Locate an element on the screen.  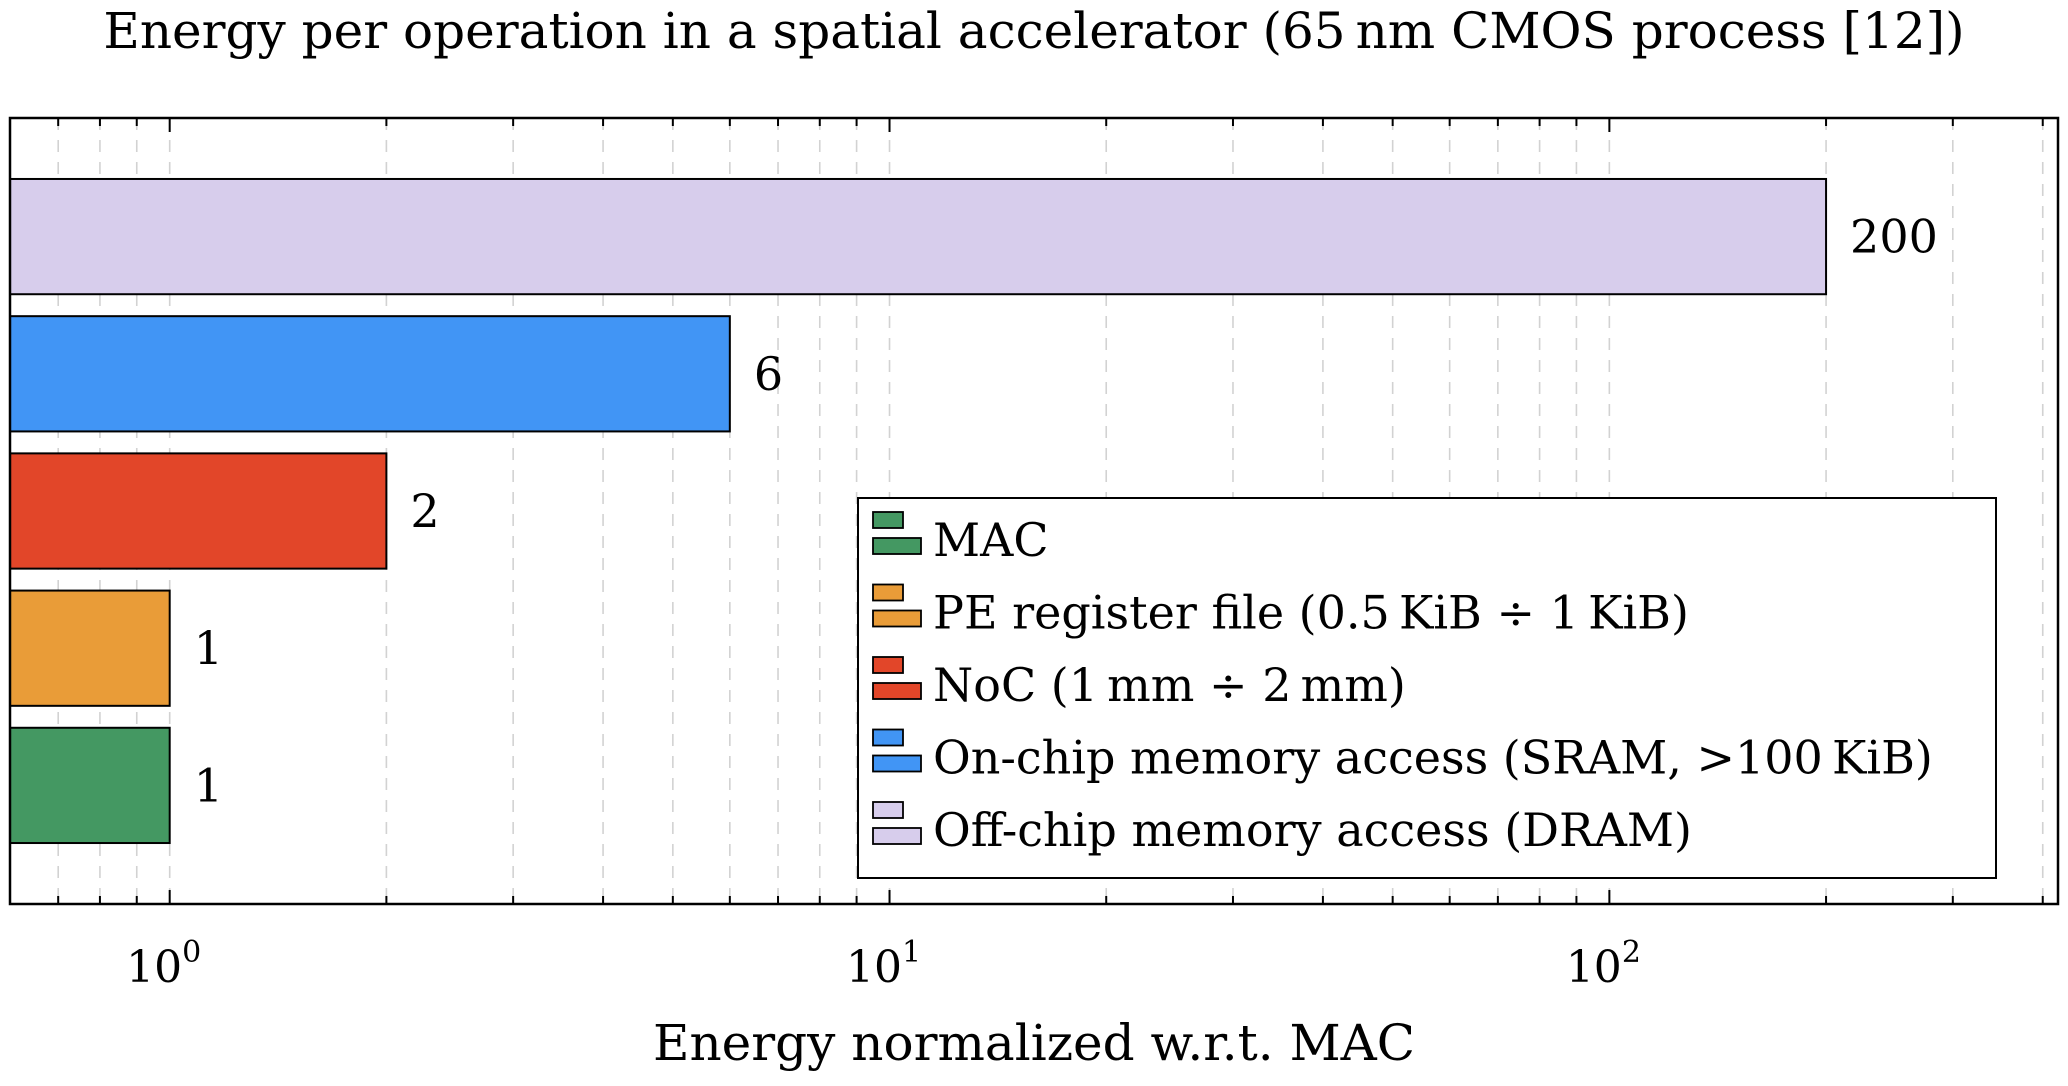
legend-item: Off-chip memory access (DRAM) is located at coordinates (1282, 829).